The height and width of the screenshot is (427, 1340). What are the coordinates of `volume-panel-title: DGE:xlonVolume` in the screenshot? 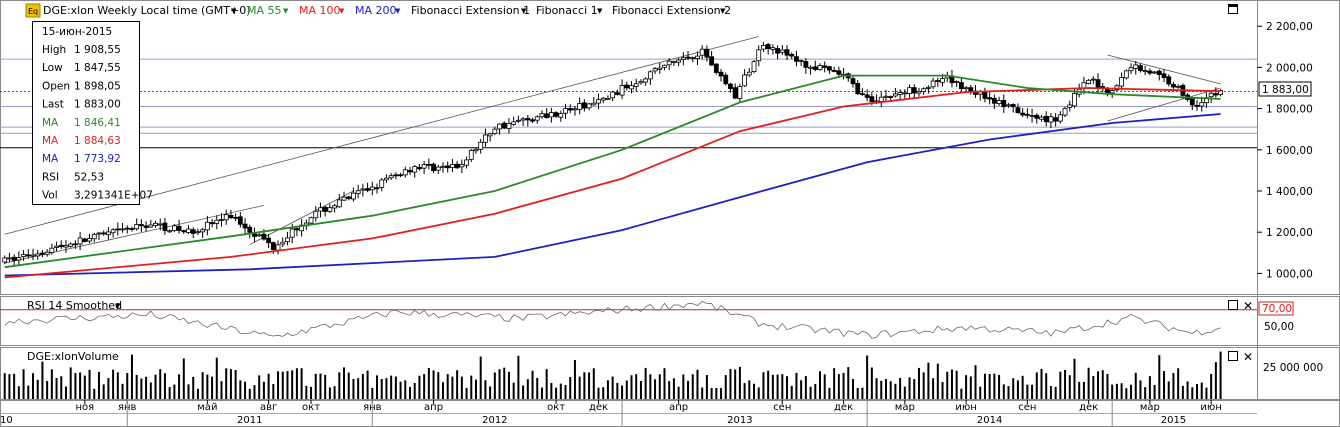 It's located at (73, 356).